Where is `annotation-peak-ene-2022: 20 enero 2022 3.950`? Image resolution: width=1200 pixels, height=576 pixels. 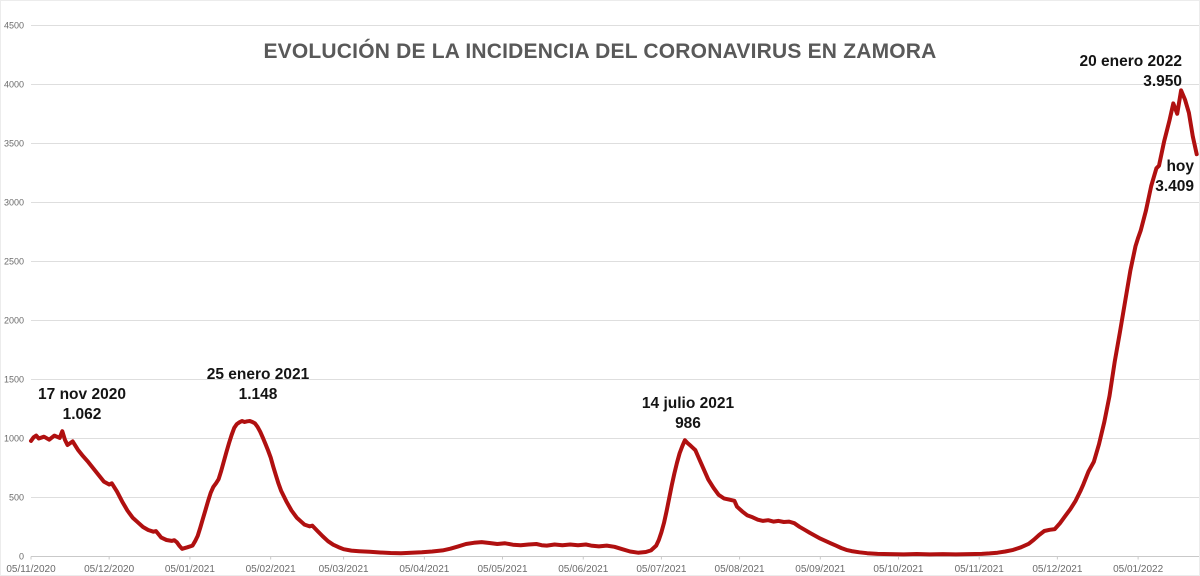
annotation-peak-ene-2022: 20 enero 2022 3.950 is located at coordinates (1130, 72).